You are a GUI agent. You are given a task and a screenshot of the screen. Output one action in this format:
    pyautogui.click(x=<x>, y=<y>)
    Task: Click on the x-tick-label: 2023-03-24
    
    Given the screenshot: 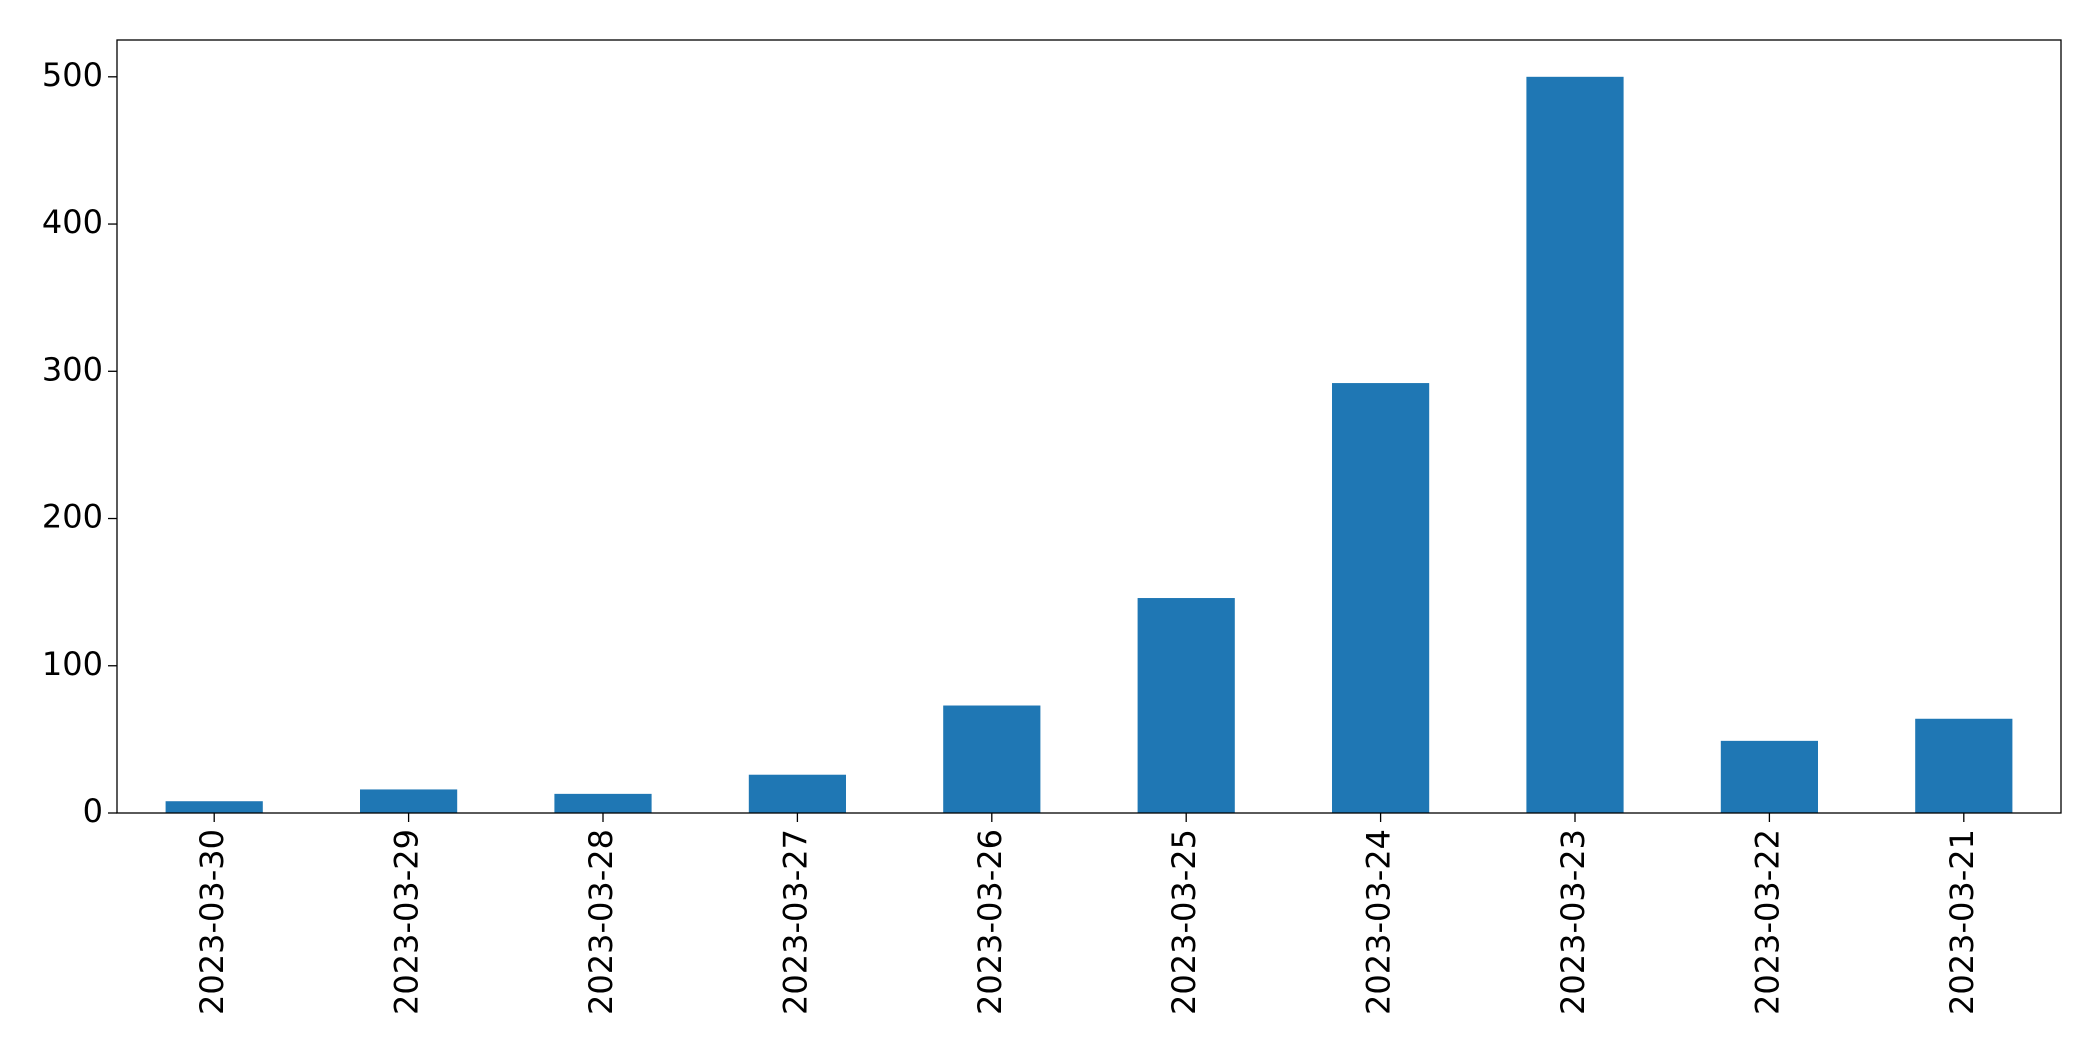 What is the action you would take?
    pyautogui.click(x=1379, y=922)
    